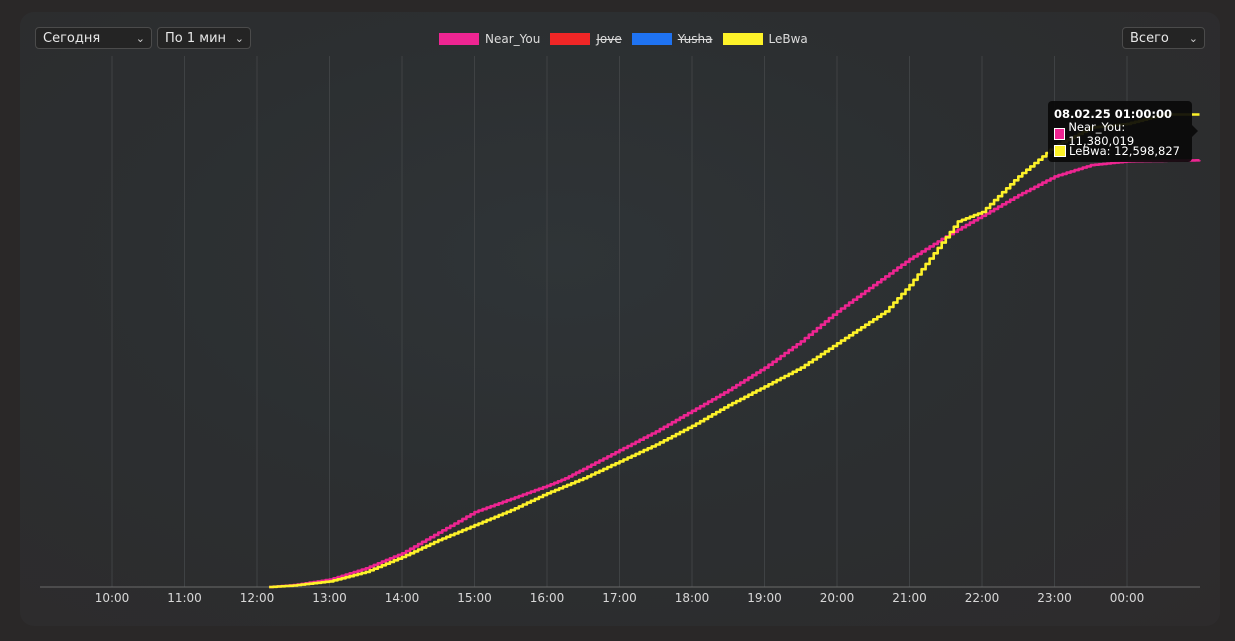 Image resolution: width=1235 pixels, height=641 pixels. I want to click on period-select: Сегодня ⌄, so click(93, 38).